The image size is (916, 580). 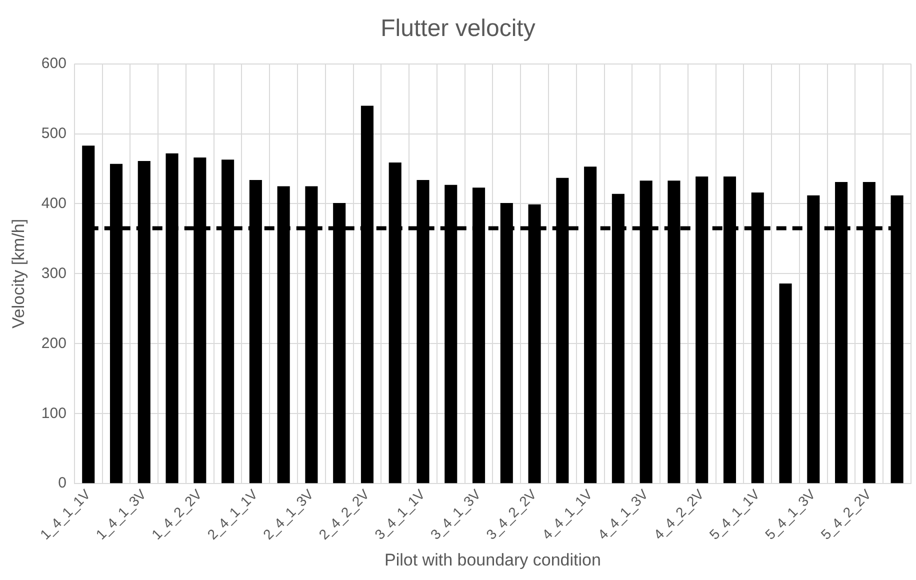 I want to click on y-tick-label: 500, so click(x=53, y=133).